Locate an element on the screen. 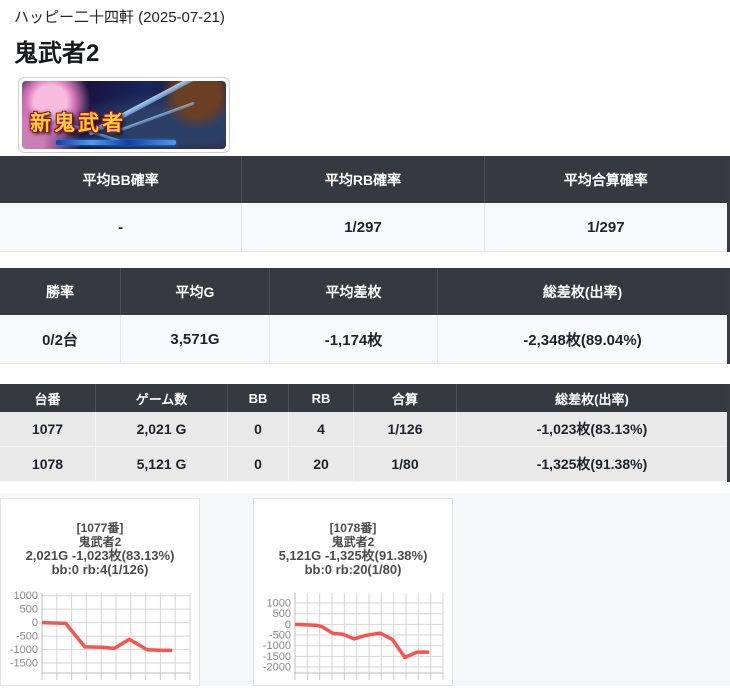 The height and width of the screenshot is (691, 730). machine-banner: 新鬼武者 is located at coordinates (124, 115).